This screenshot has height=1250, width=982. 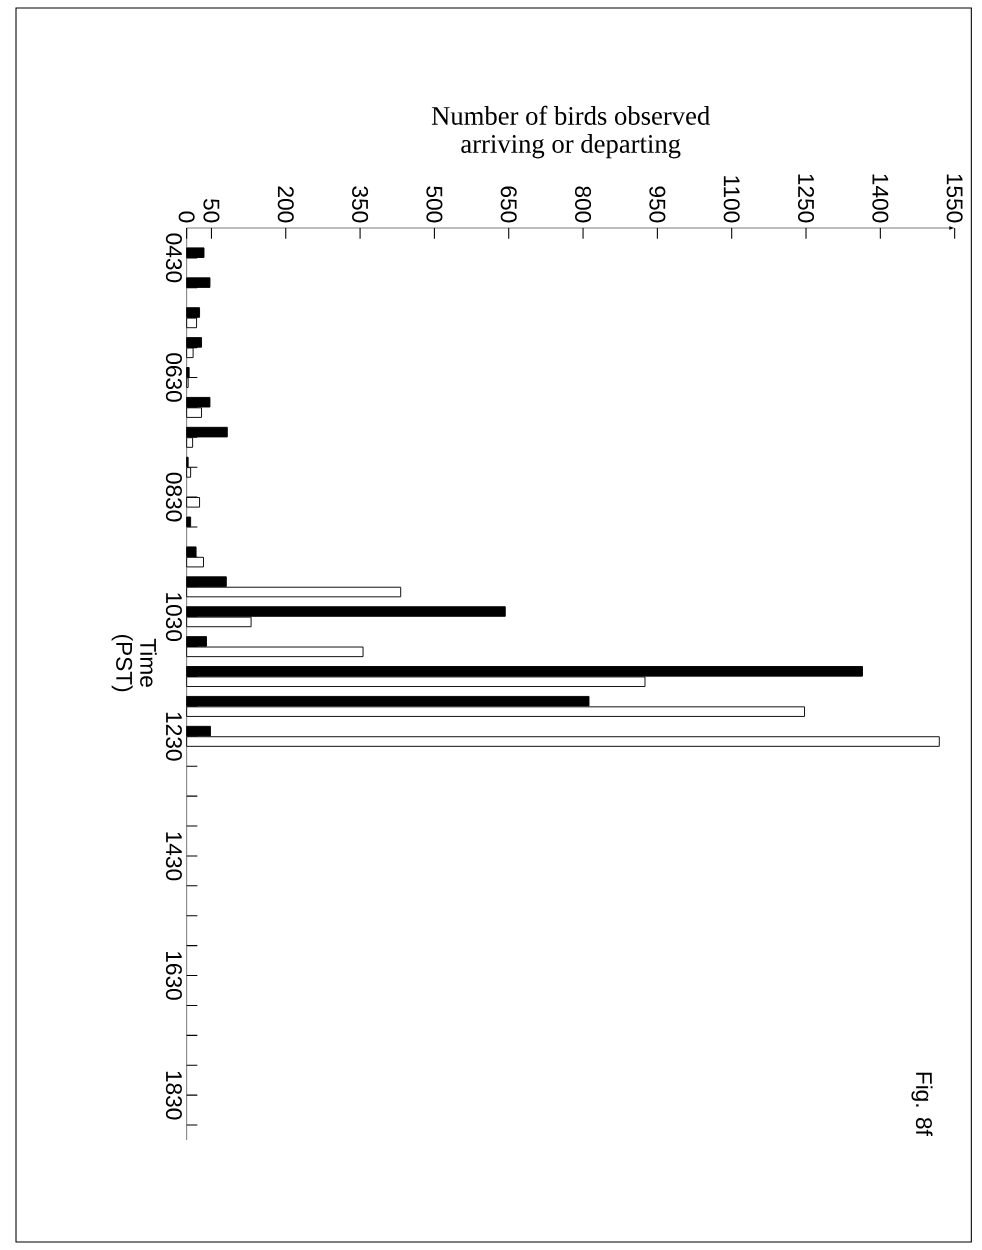 What do you see at coordinates (173, 617) in the screenshot?
I see `y-tick-label: 1030` at bounding box center [173, 617].